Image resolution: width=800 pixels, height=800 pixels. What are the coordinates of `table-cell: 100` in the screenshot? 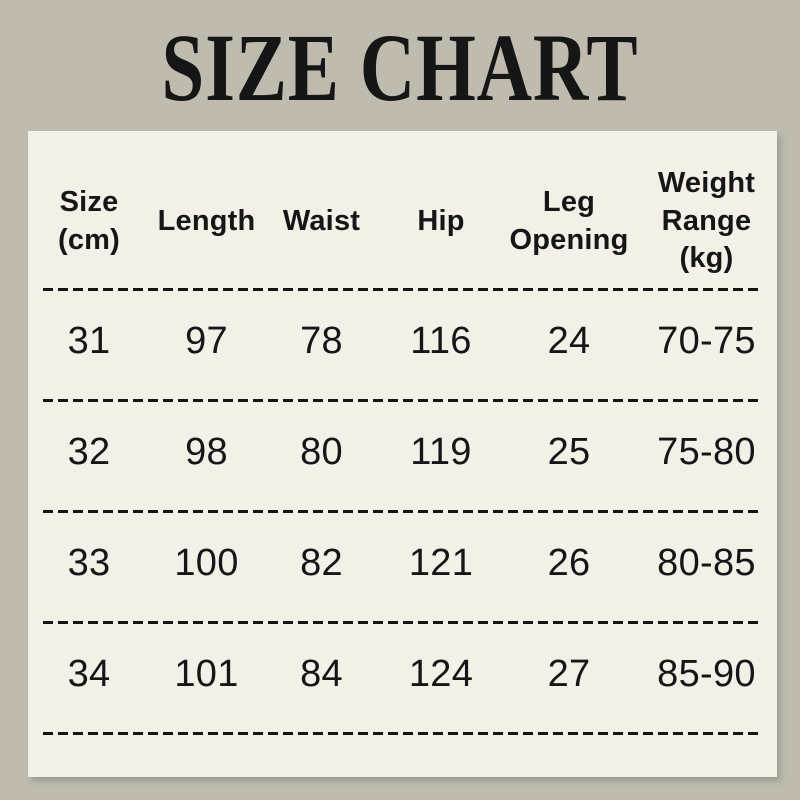 It's located at (206, 562).